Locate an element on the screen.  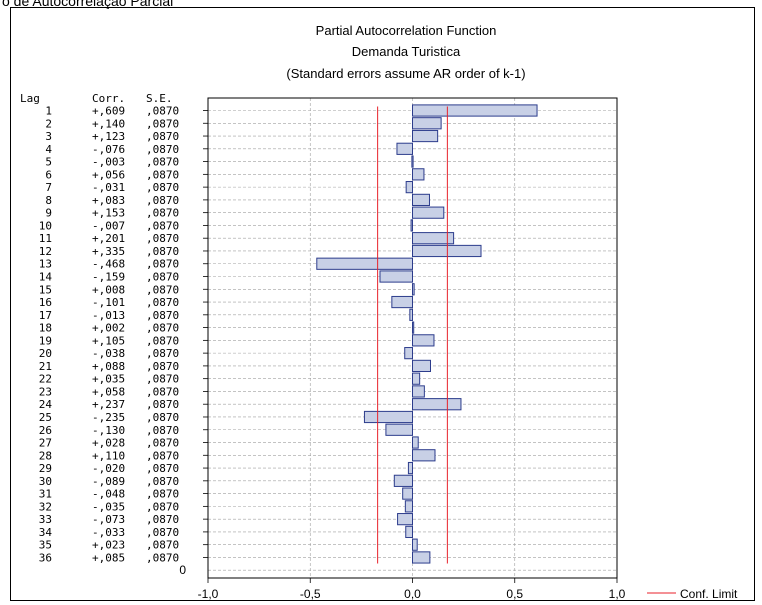
x-tick-label: 1,0 is located at coordinates (617, 594).